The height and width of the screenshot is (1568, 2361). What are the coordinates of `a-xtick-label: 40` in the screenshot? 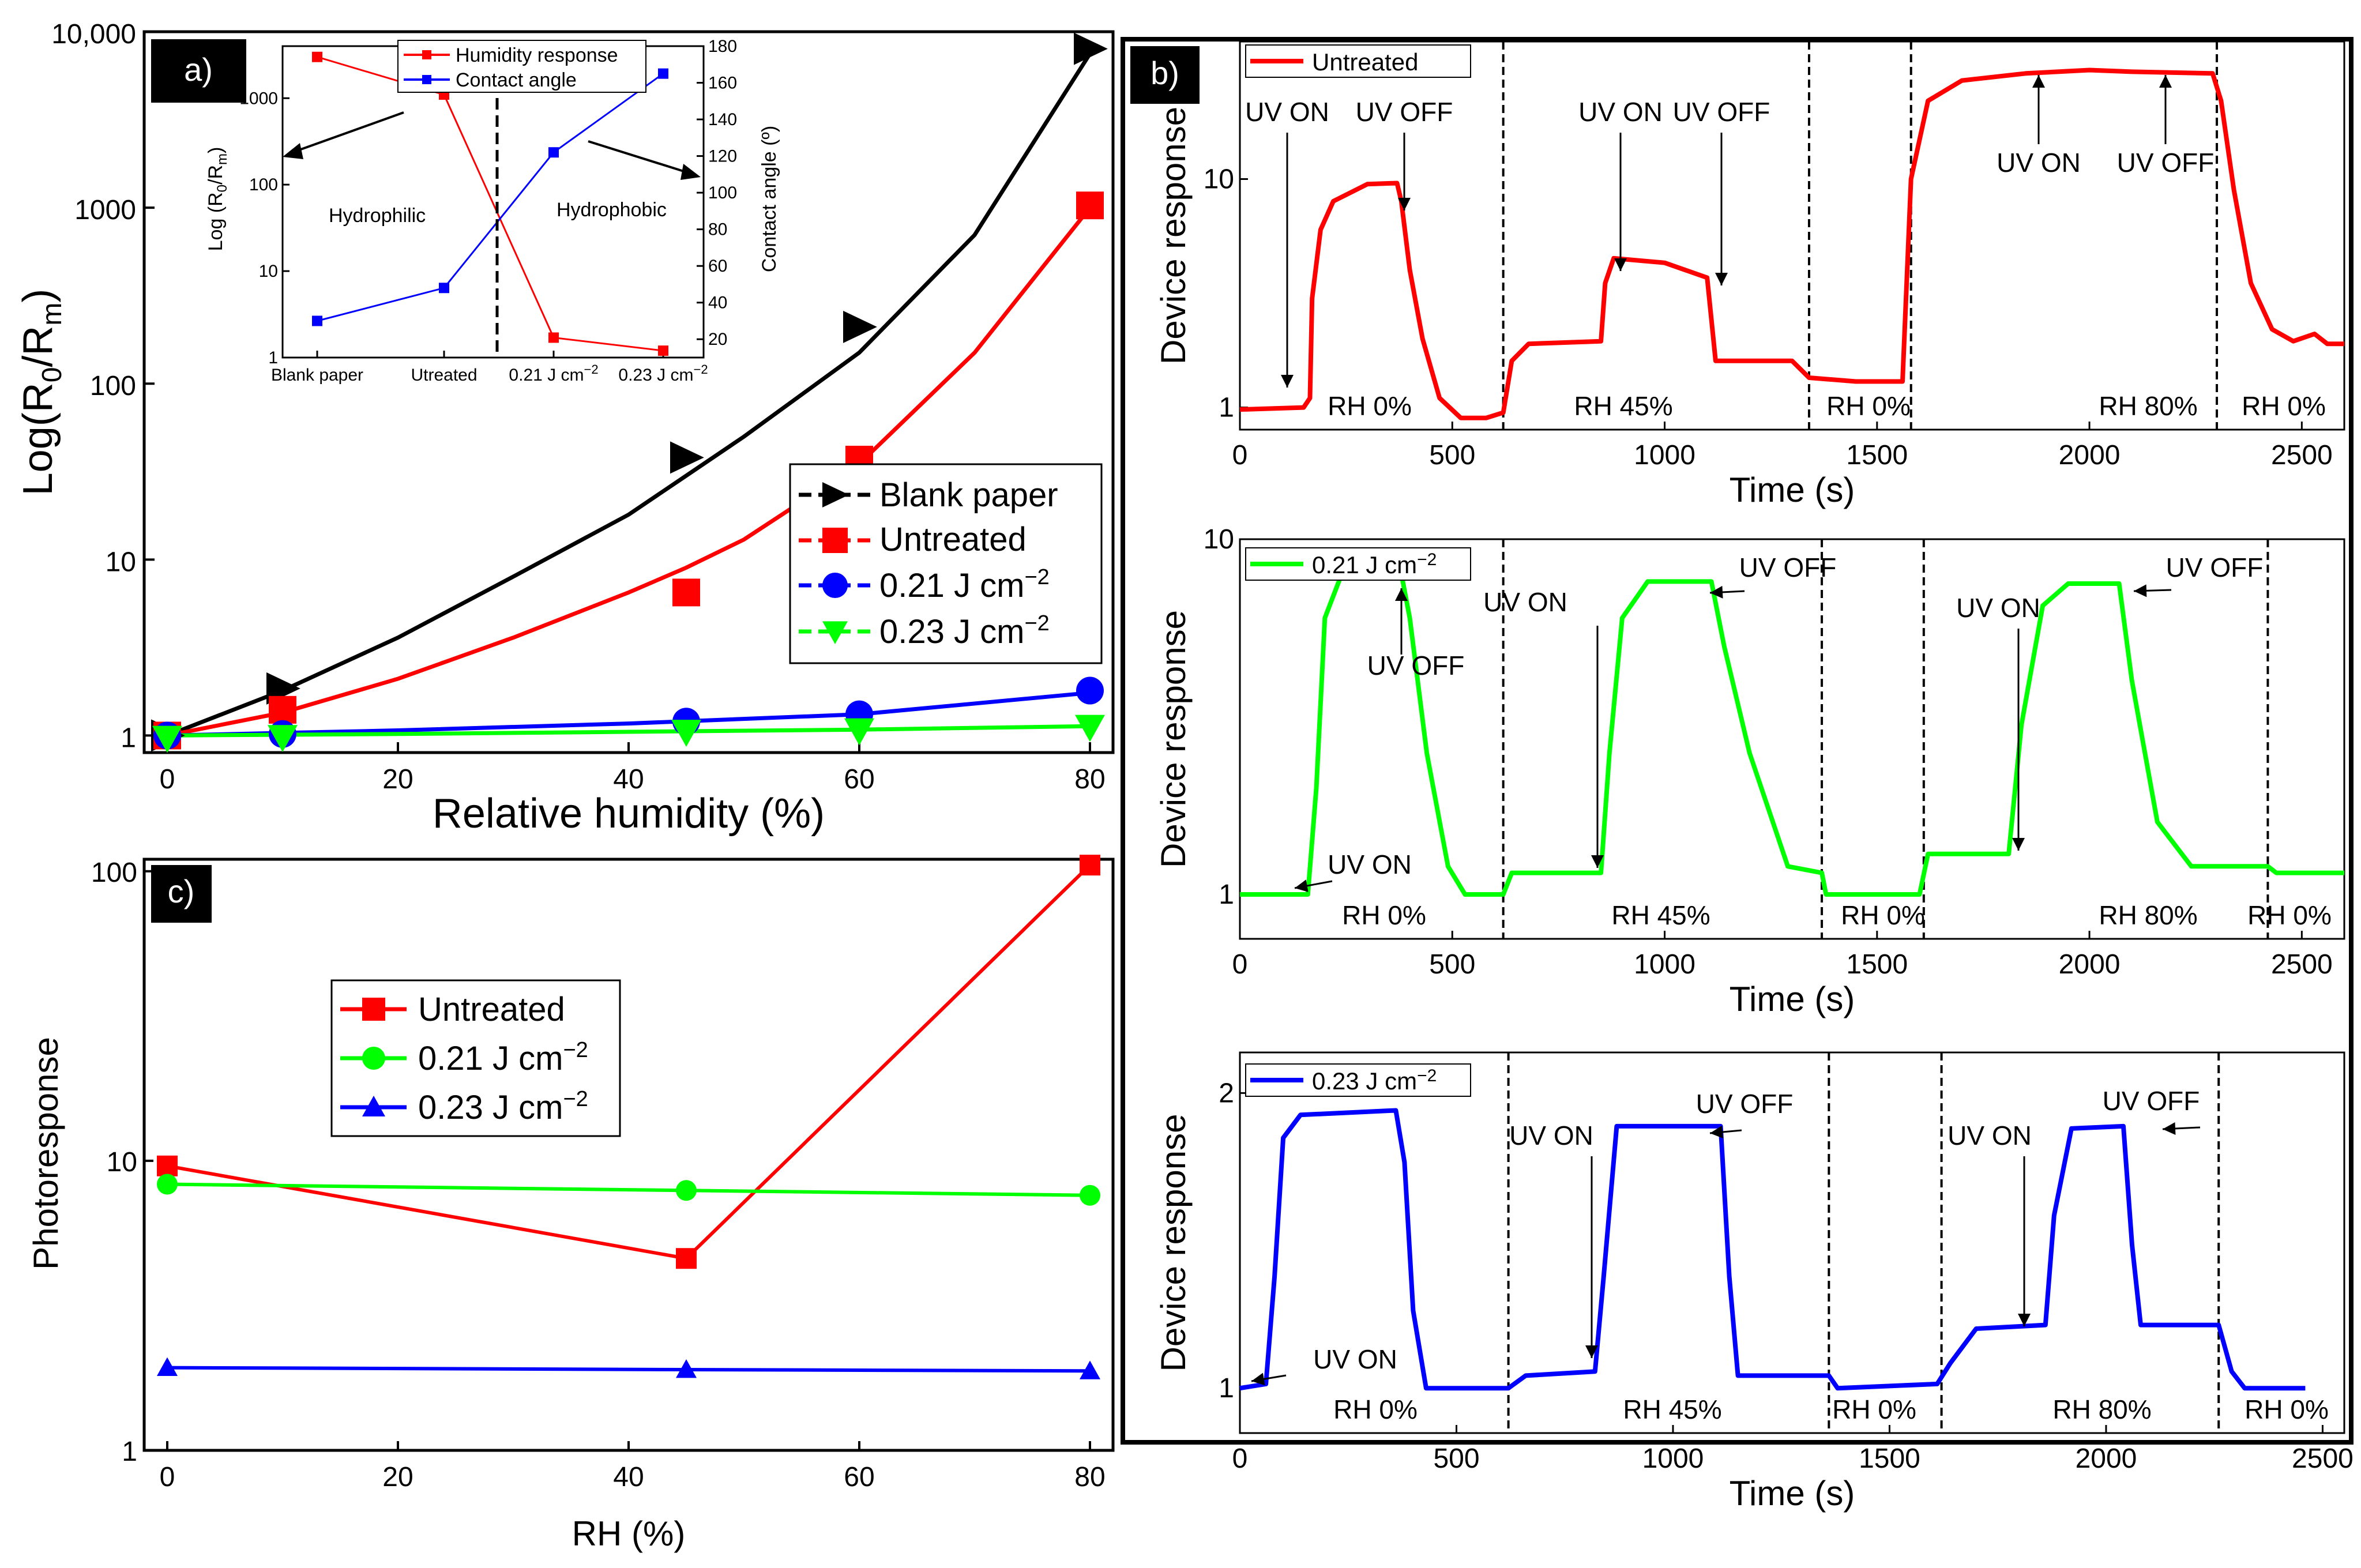 It's located at (628, 780).